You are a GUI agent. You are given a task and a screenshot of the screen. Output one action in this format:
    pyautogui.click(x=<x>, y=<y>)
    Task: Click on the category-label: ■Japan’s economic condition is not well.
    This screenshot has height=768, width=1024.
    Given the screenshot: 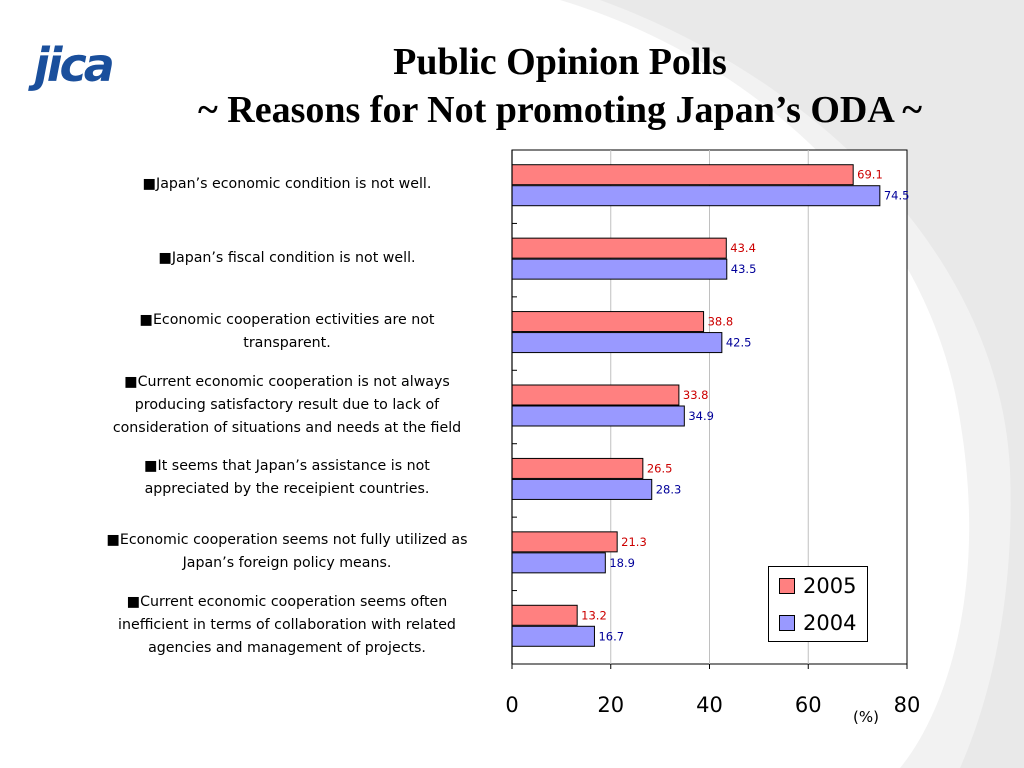 What is the action you would take?
    pyautogui.click(x=287, y=184)
    